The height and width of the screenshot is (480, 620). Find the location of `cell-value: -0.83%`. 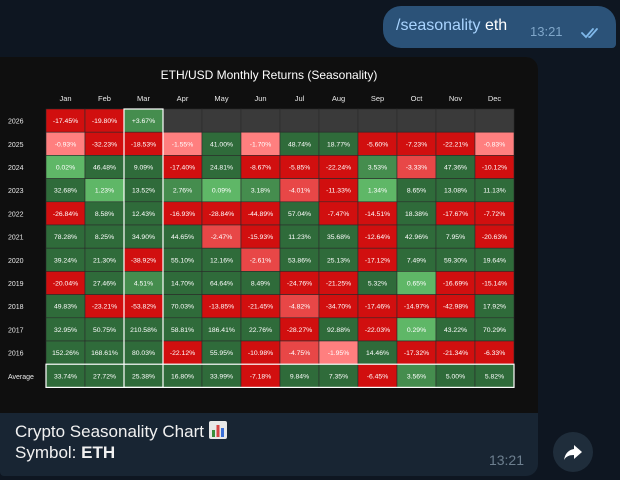

cell-value: -0.83% is located at coordinates (495, 144).